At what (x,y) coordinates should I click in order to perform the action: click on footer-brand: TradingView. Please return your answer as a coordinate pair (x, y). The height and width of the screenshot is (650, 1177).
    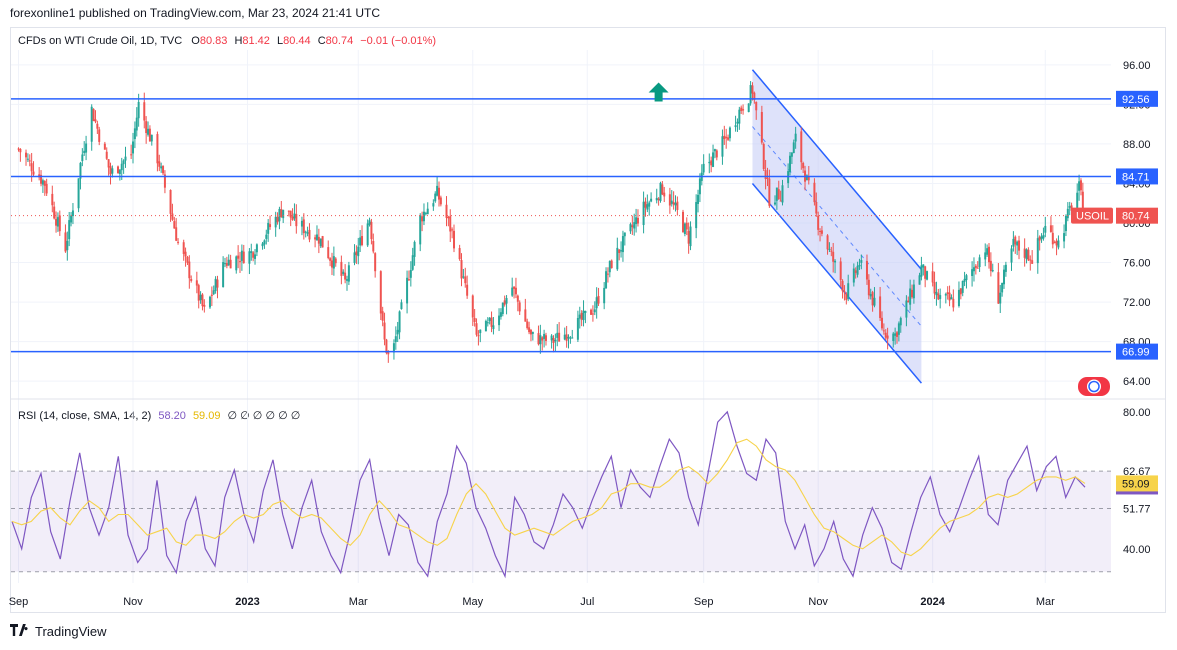
    Looking at the image, I should click on (58, 631).